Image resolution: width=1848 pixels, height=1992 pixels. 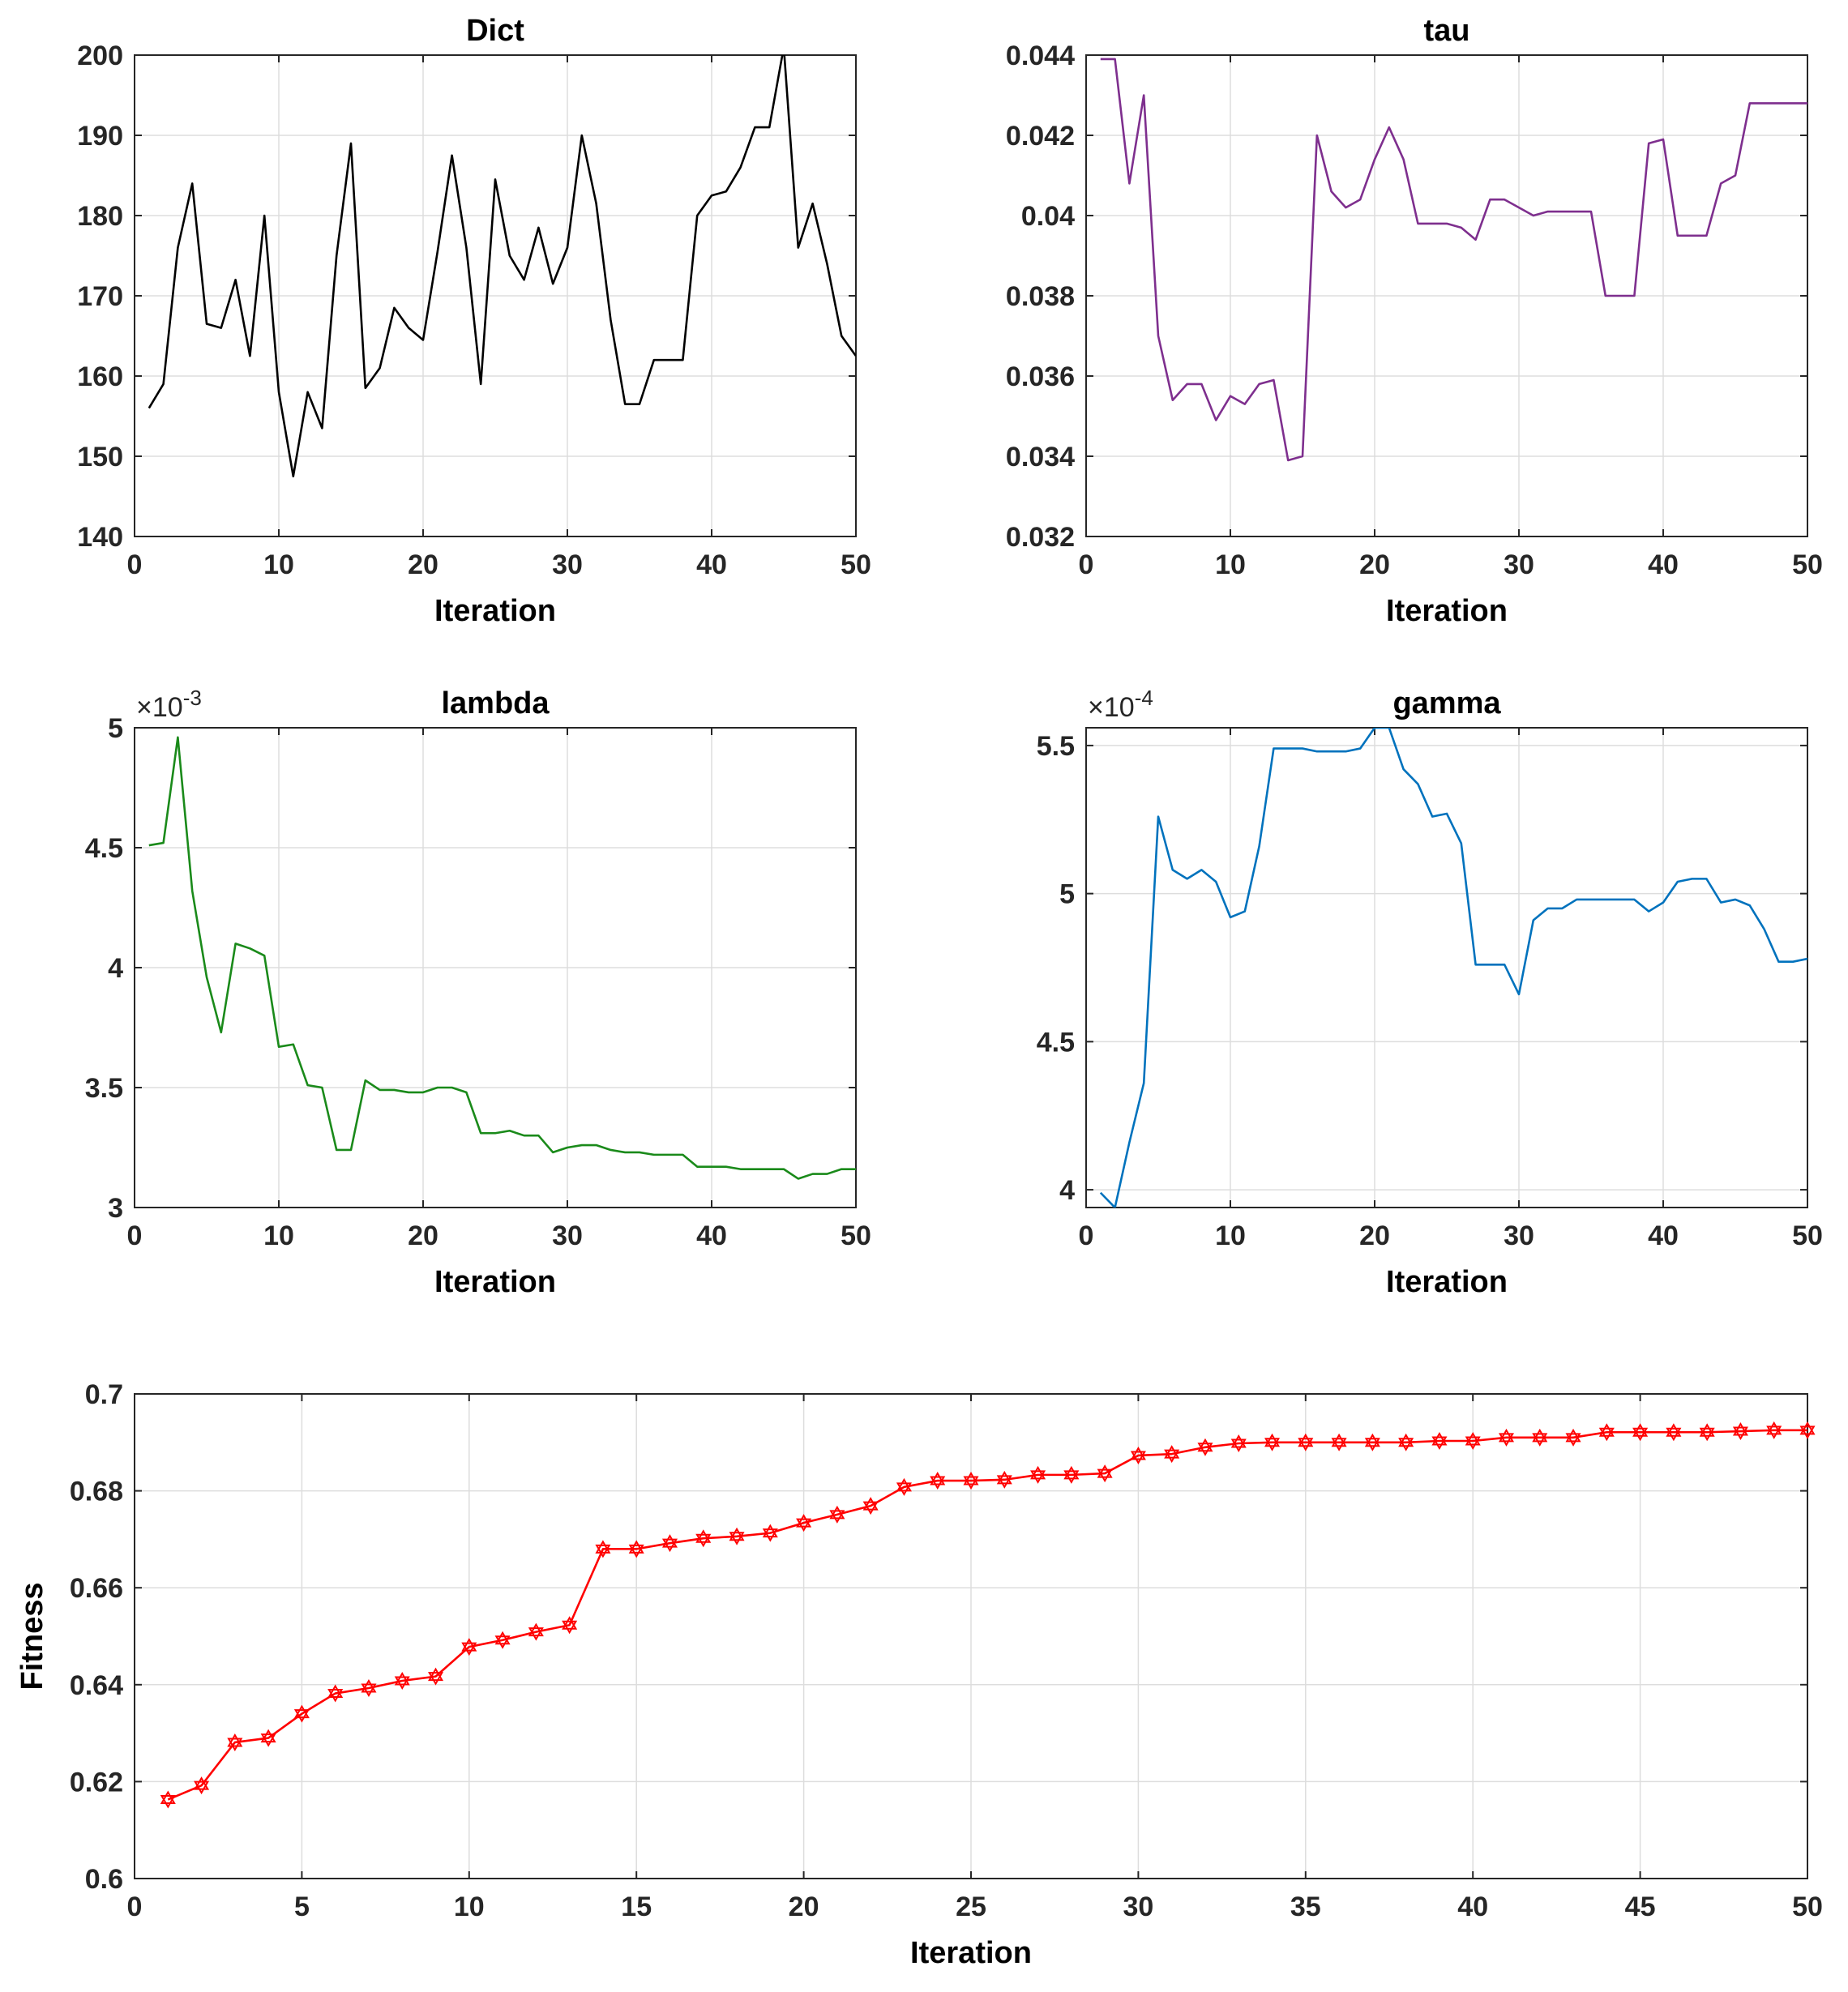 I want to click on chart-title: gamma, so click(x=1446, y=703).